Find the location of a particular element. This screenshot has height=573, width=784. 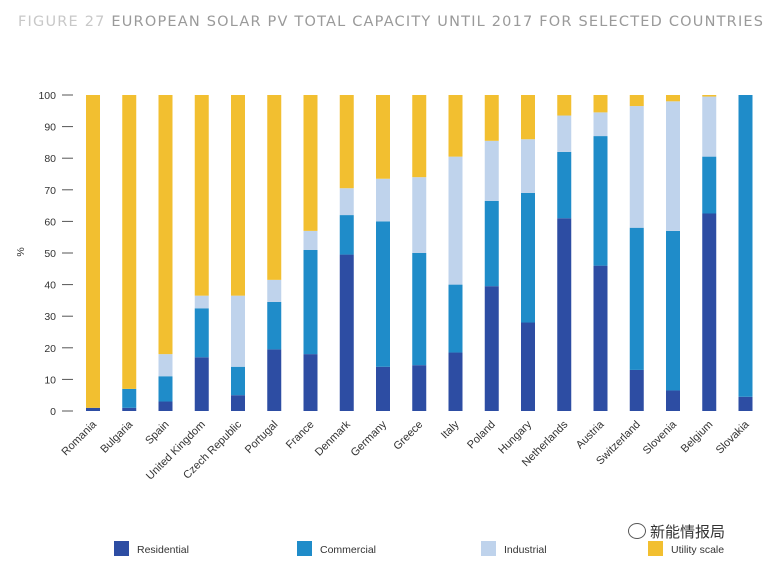

watermark-text: 新能情报局 is located at coordinates (688, 532).